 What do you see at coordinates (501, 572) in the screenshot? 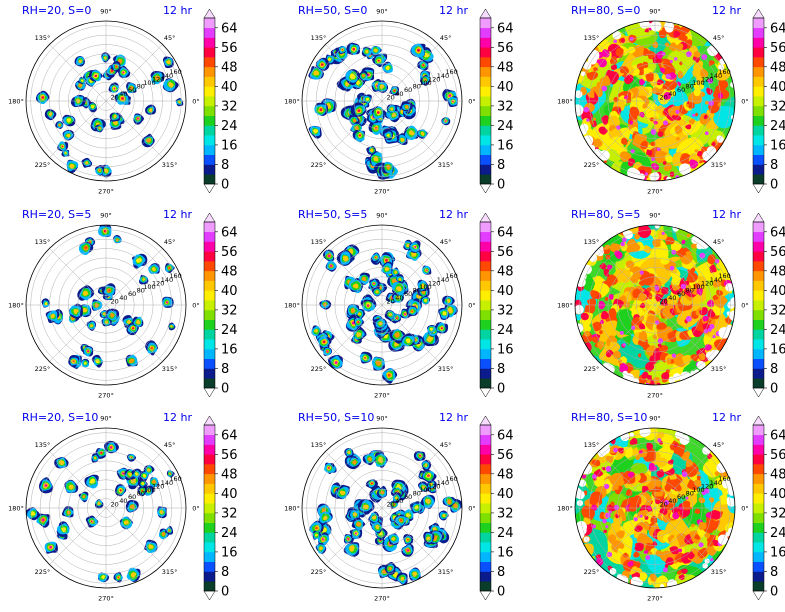
I see `colorbar-tick-label: 8` at bounding box center [501, 572].